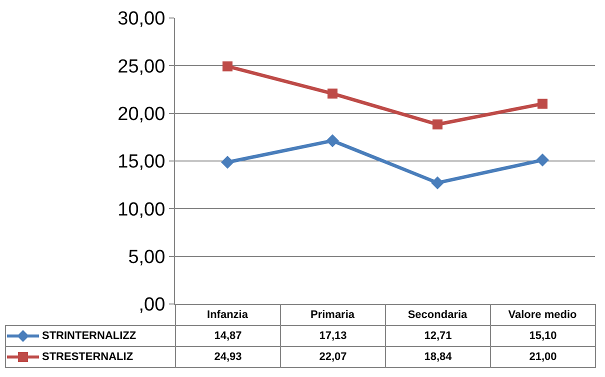 The image size is (605, 377). I want to click on y-tick-label: 20,00, so click(142, 114).